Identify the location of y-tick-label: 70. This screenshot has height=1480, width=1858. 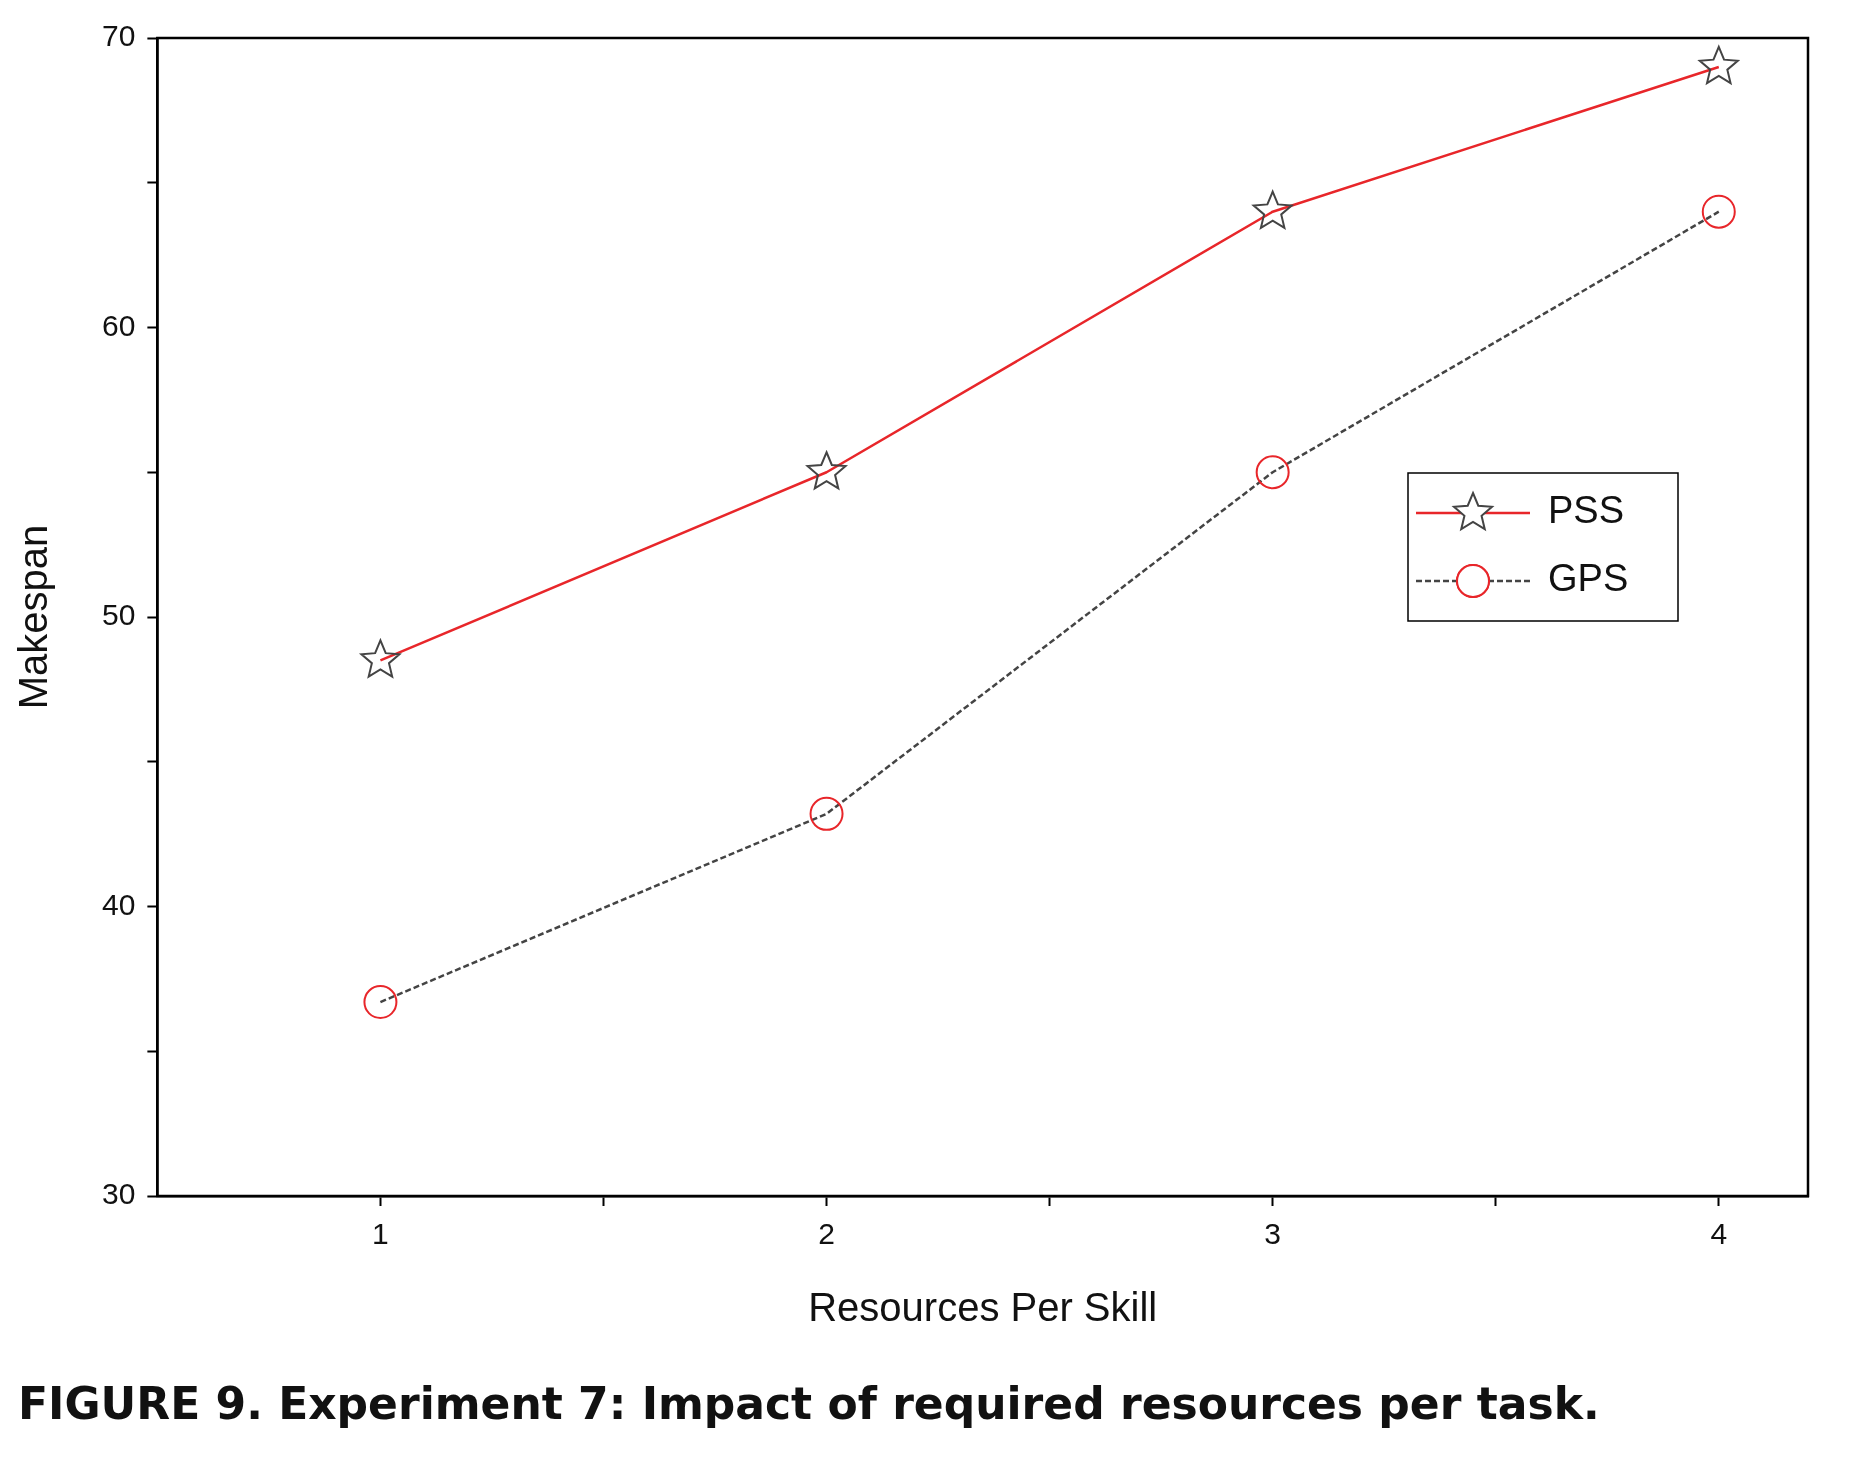
(118, 36).